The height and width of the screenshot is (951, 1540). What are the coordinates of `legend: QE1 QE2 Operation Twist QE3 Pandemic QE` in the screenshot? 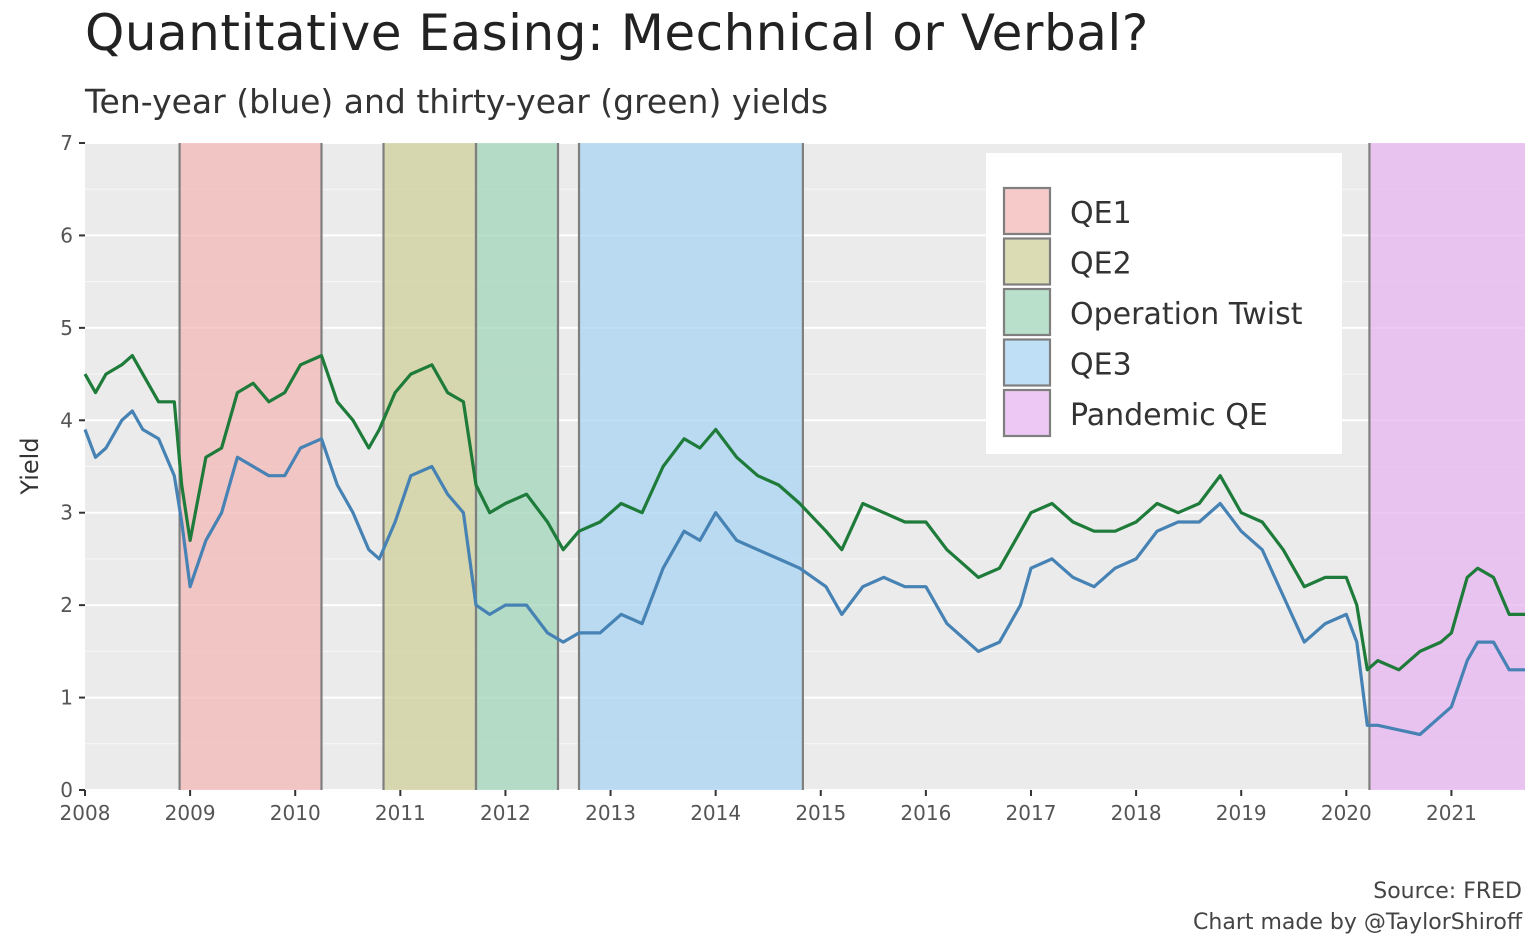 It's located at (1164, 303).